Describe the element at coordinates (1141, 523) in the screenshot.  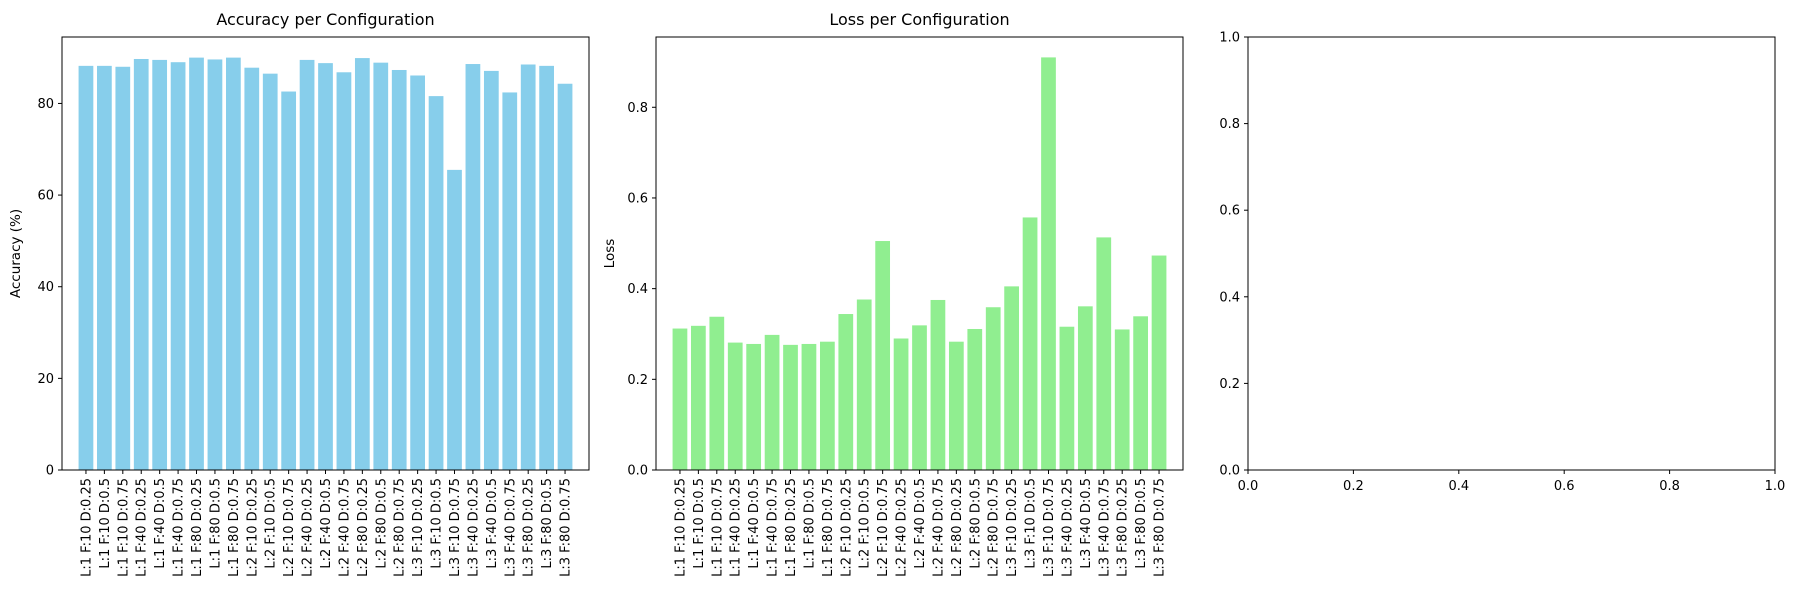
I see `loss-x-tick-label: L:3 F:80 D:0.5` at that location.